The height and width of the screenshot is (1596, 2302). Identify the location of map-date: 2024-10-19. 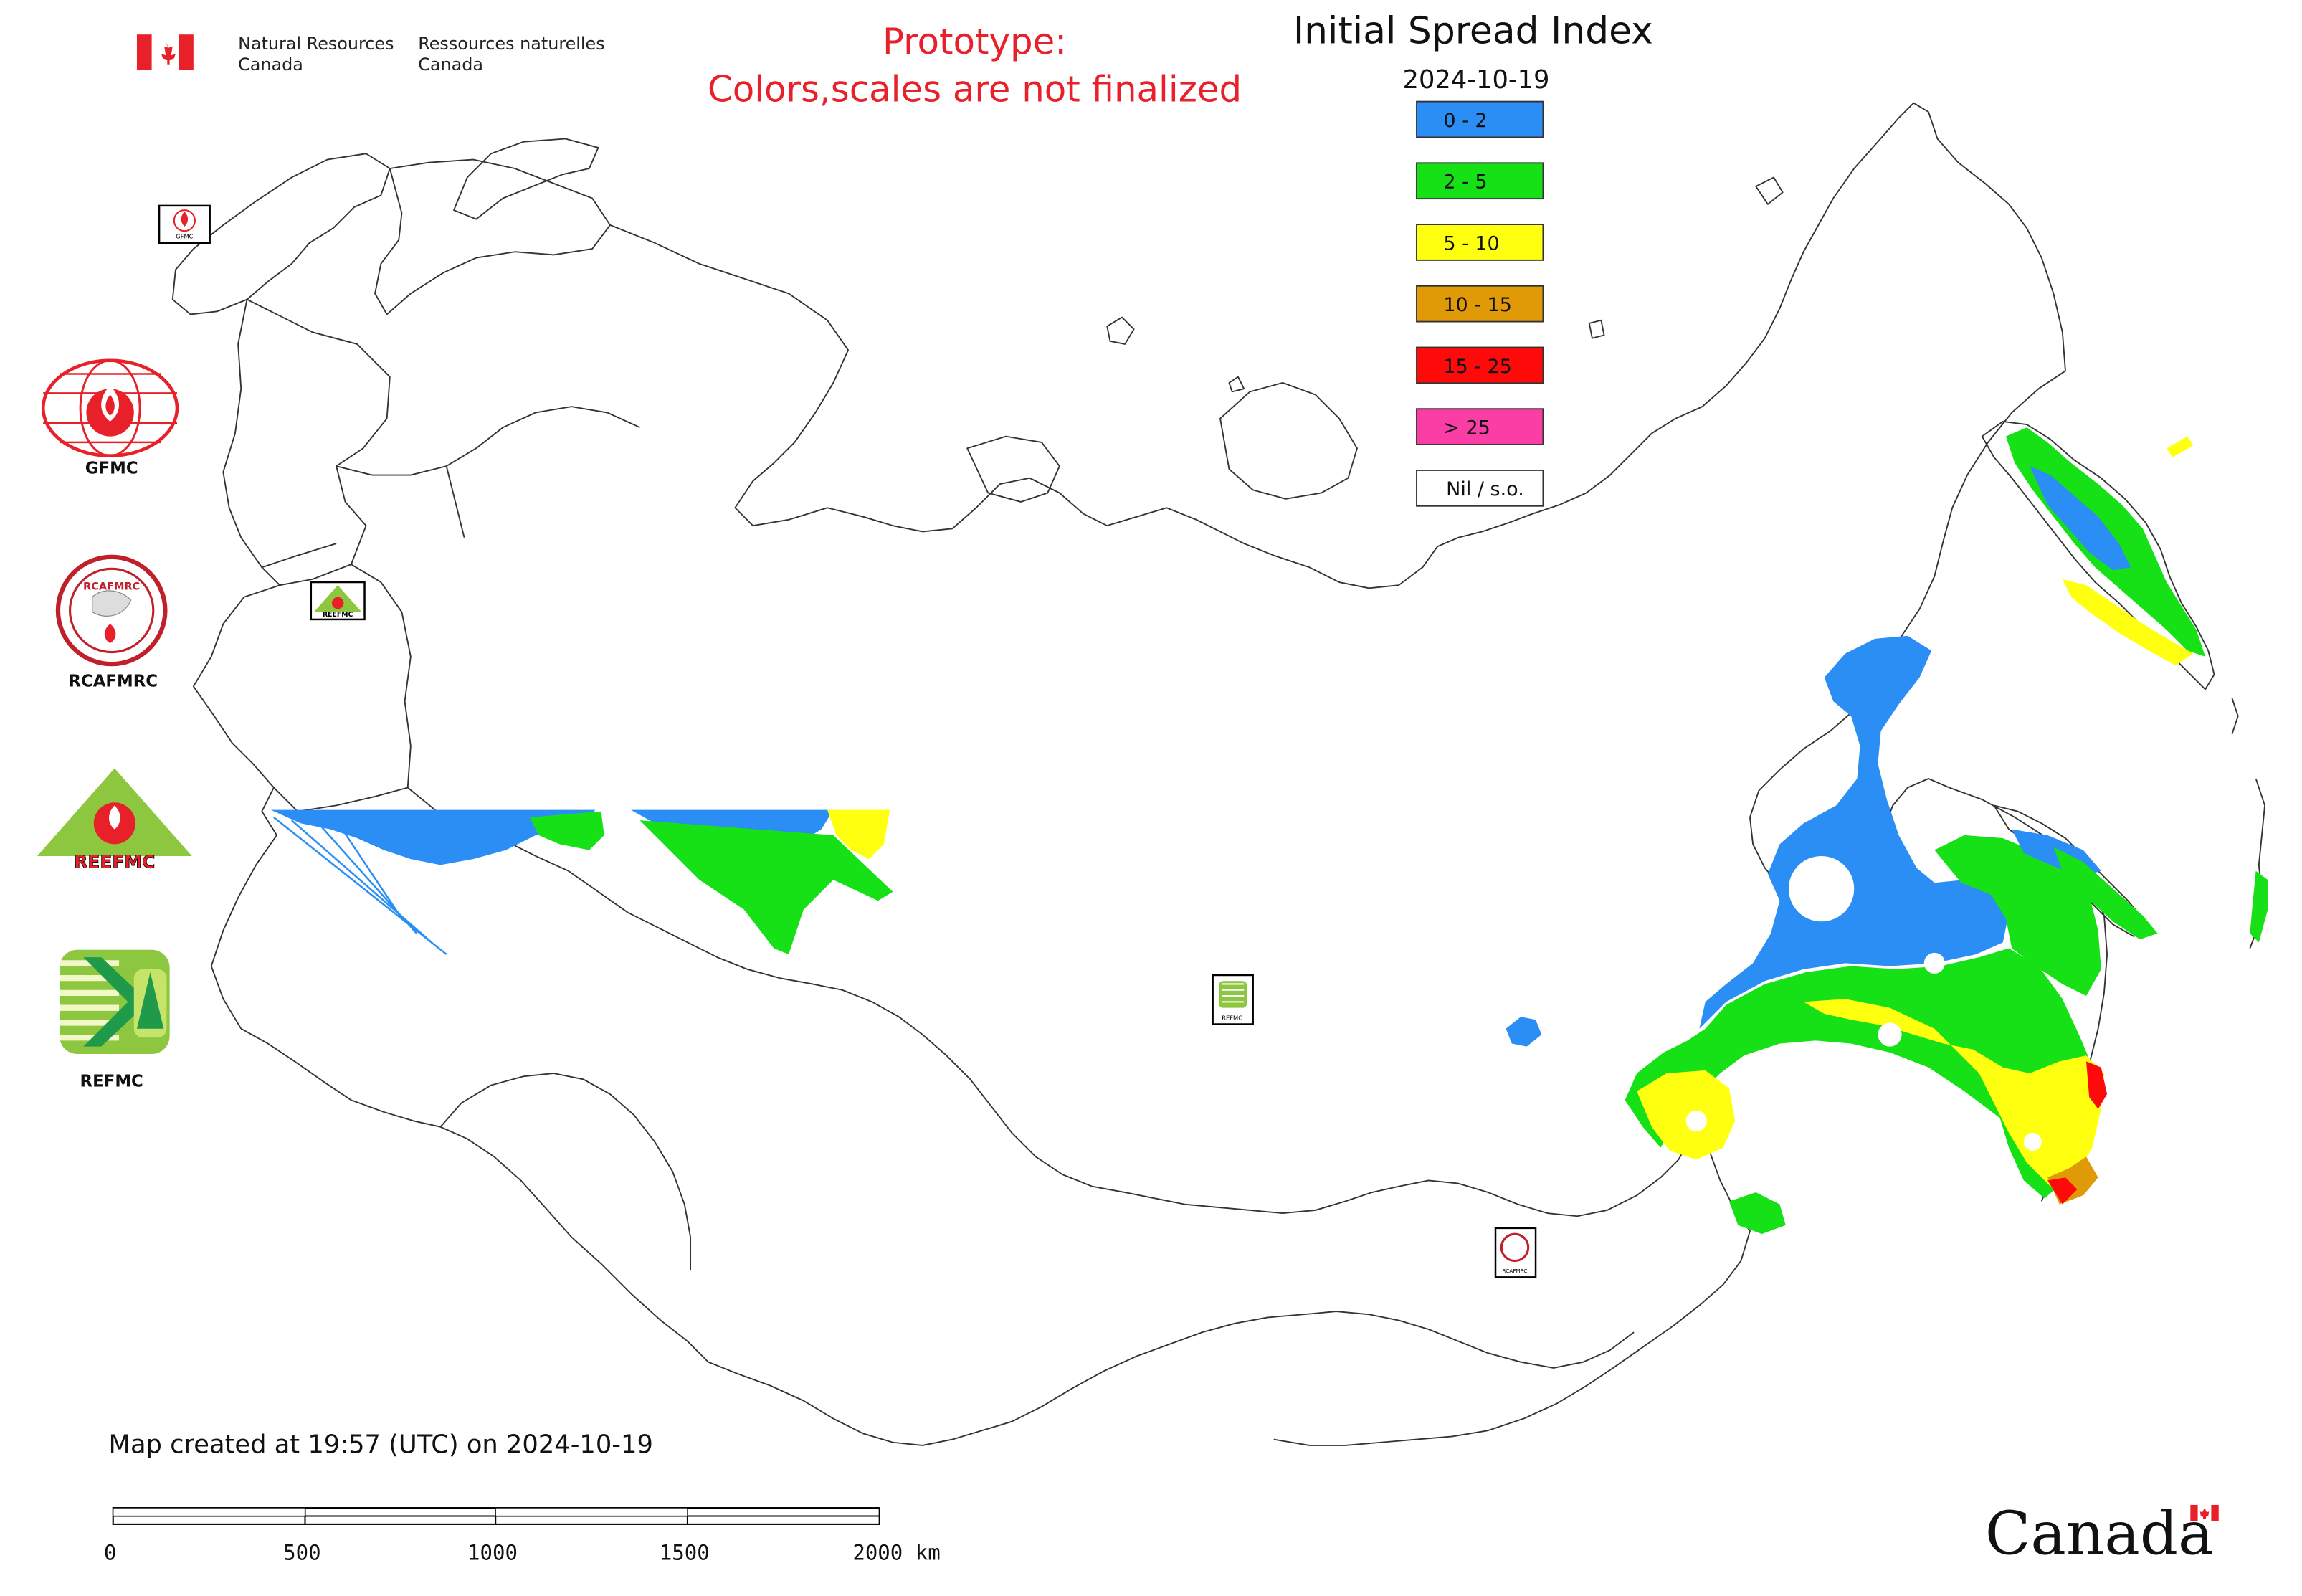
(1477, 80).